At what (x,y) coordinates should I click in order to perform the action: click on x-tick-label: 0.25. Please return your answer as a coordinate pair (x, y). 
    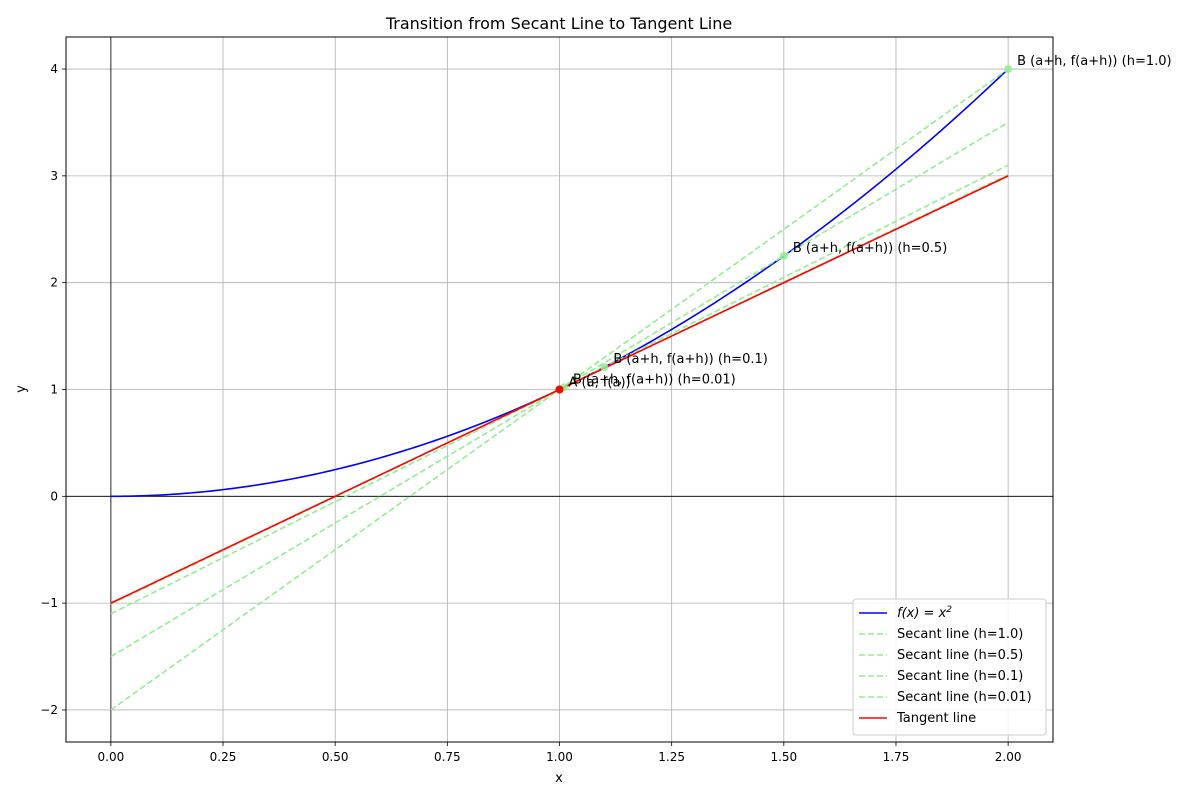
    Looking at the image, I should click on (223, 757).